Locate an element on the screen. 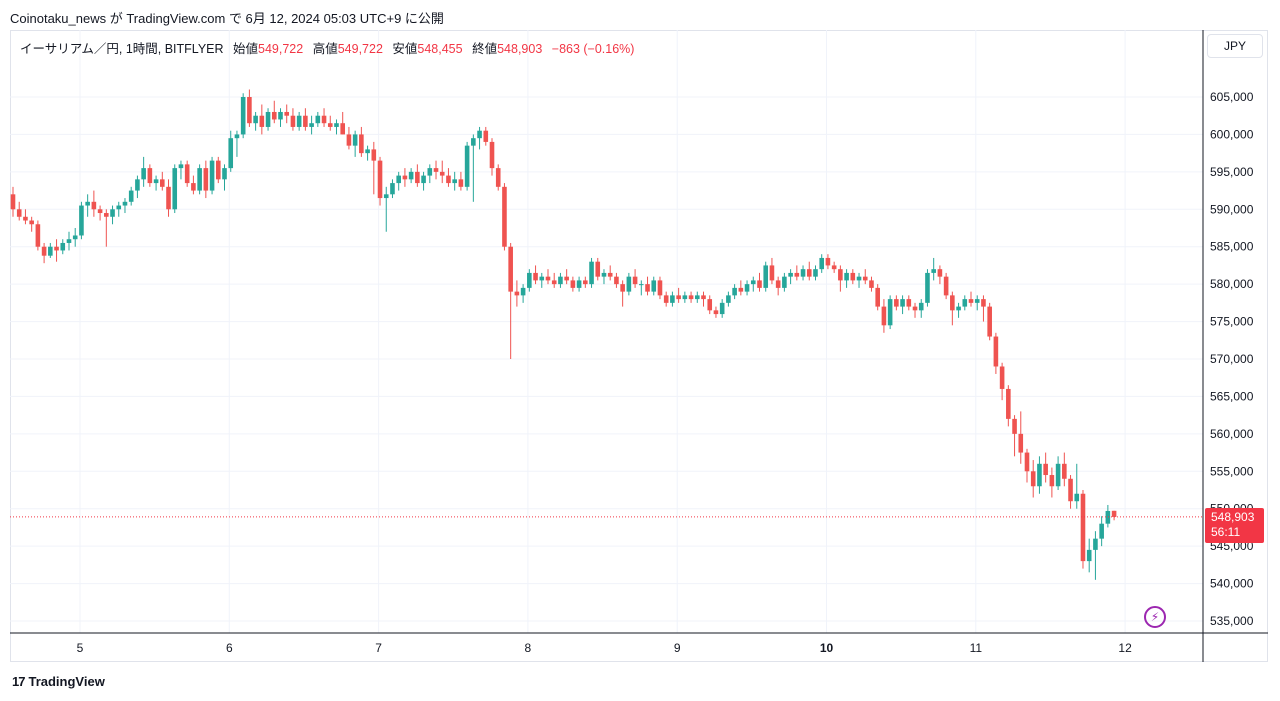 The height and width of the screenshot is (701, 1280). tradingview-logo: 17 TradingView is located at coordinates (58, 681).